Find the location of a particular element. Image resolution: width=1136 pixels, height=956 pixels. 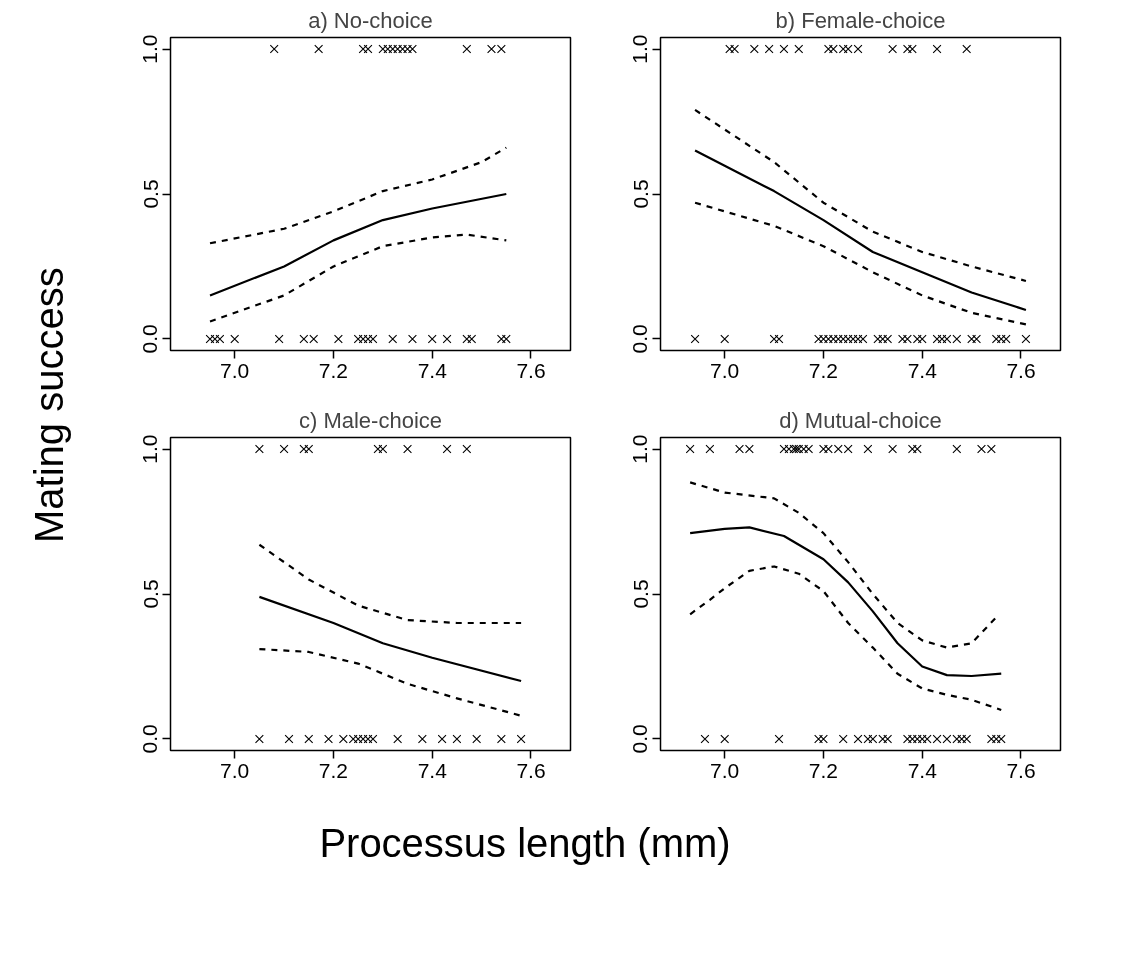

x-axis-title: Processus length (mm) is located at coordinates (525, 843).